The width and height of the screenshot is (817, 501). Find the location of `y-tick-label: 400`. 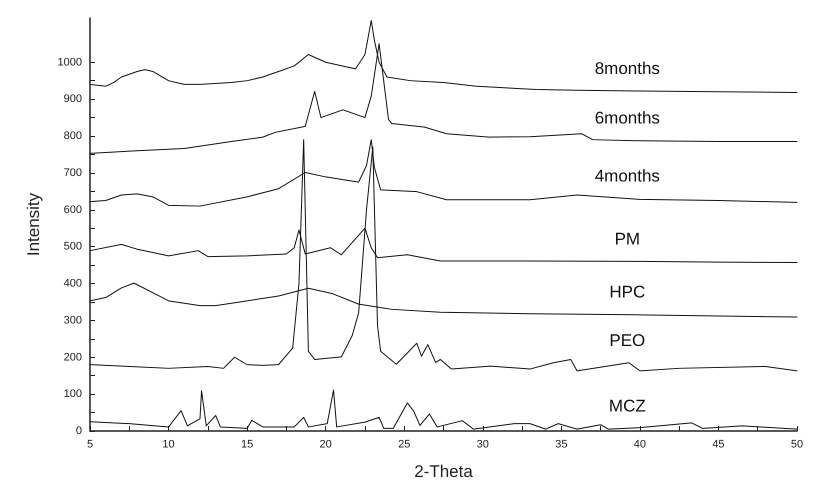

y-tick-label: 400 is located at coordinates (73, 284).